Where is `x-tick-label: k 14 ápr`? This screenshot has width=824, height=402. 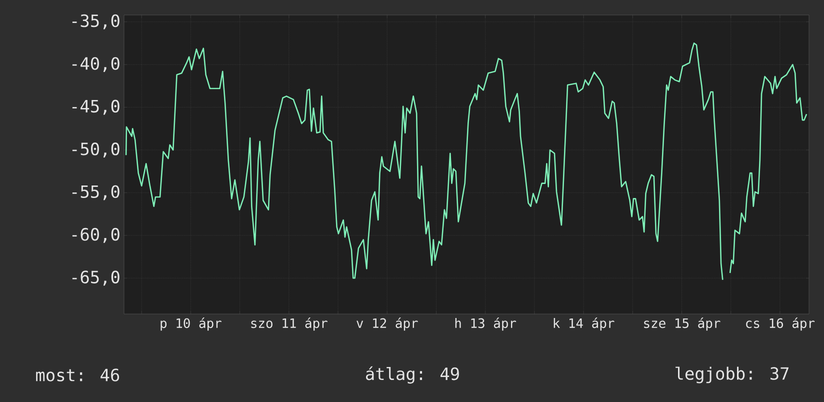
x-tick-label: k 14 ápr is located at coordinates (584, 324).